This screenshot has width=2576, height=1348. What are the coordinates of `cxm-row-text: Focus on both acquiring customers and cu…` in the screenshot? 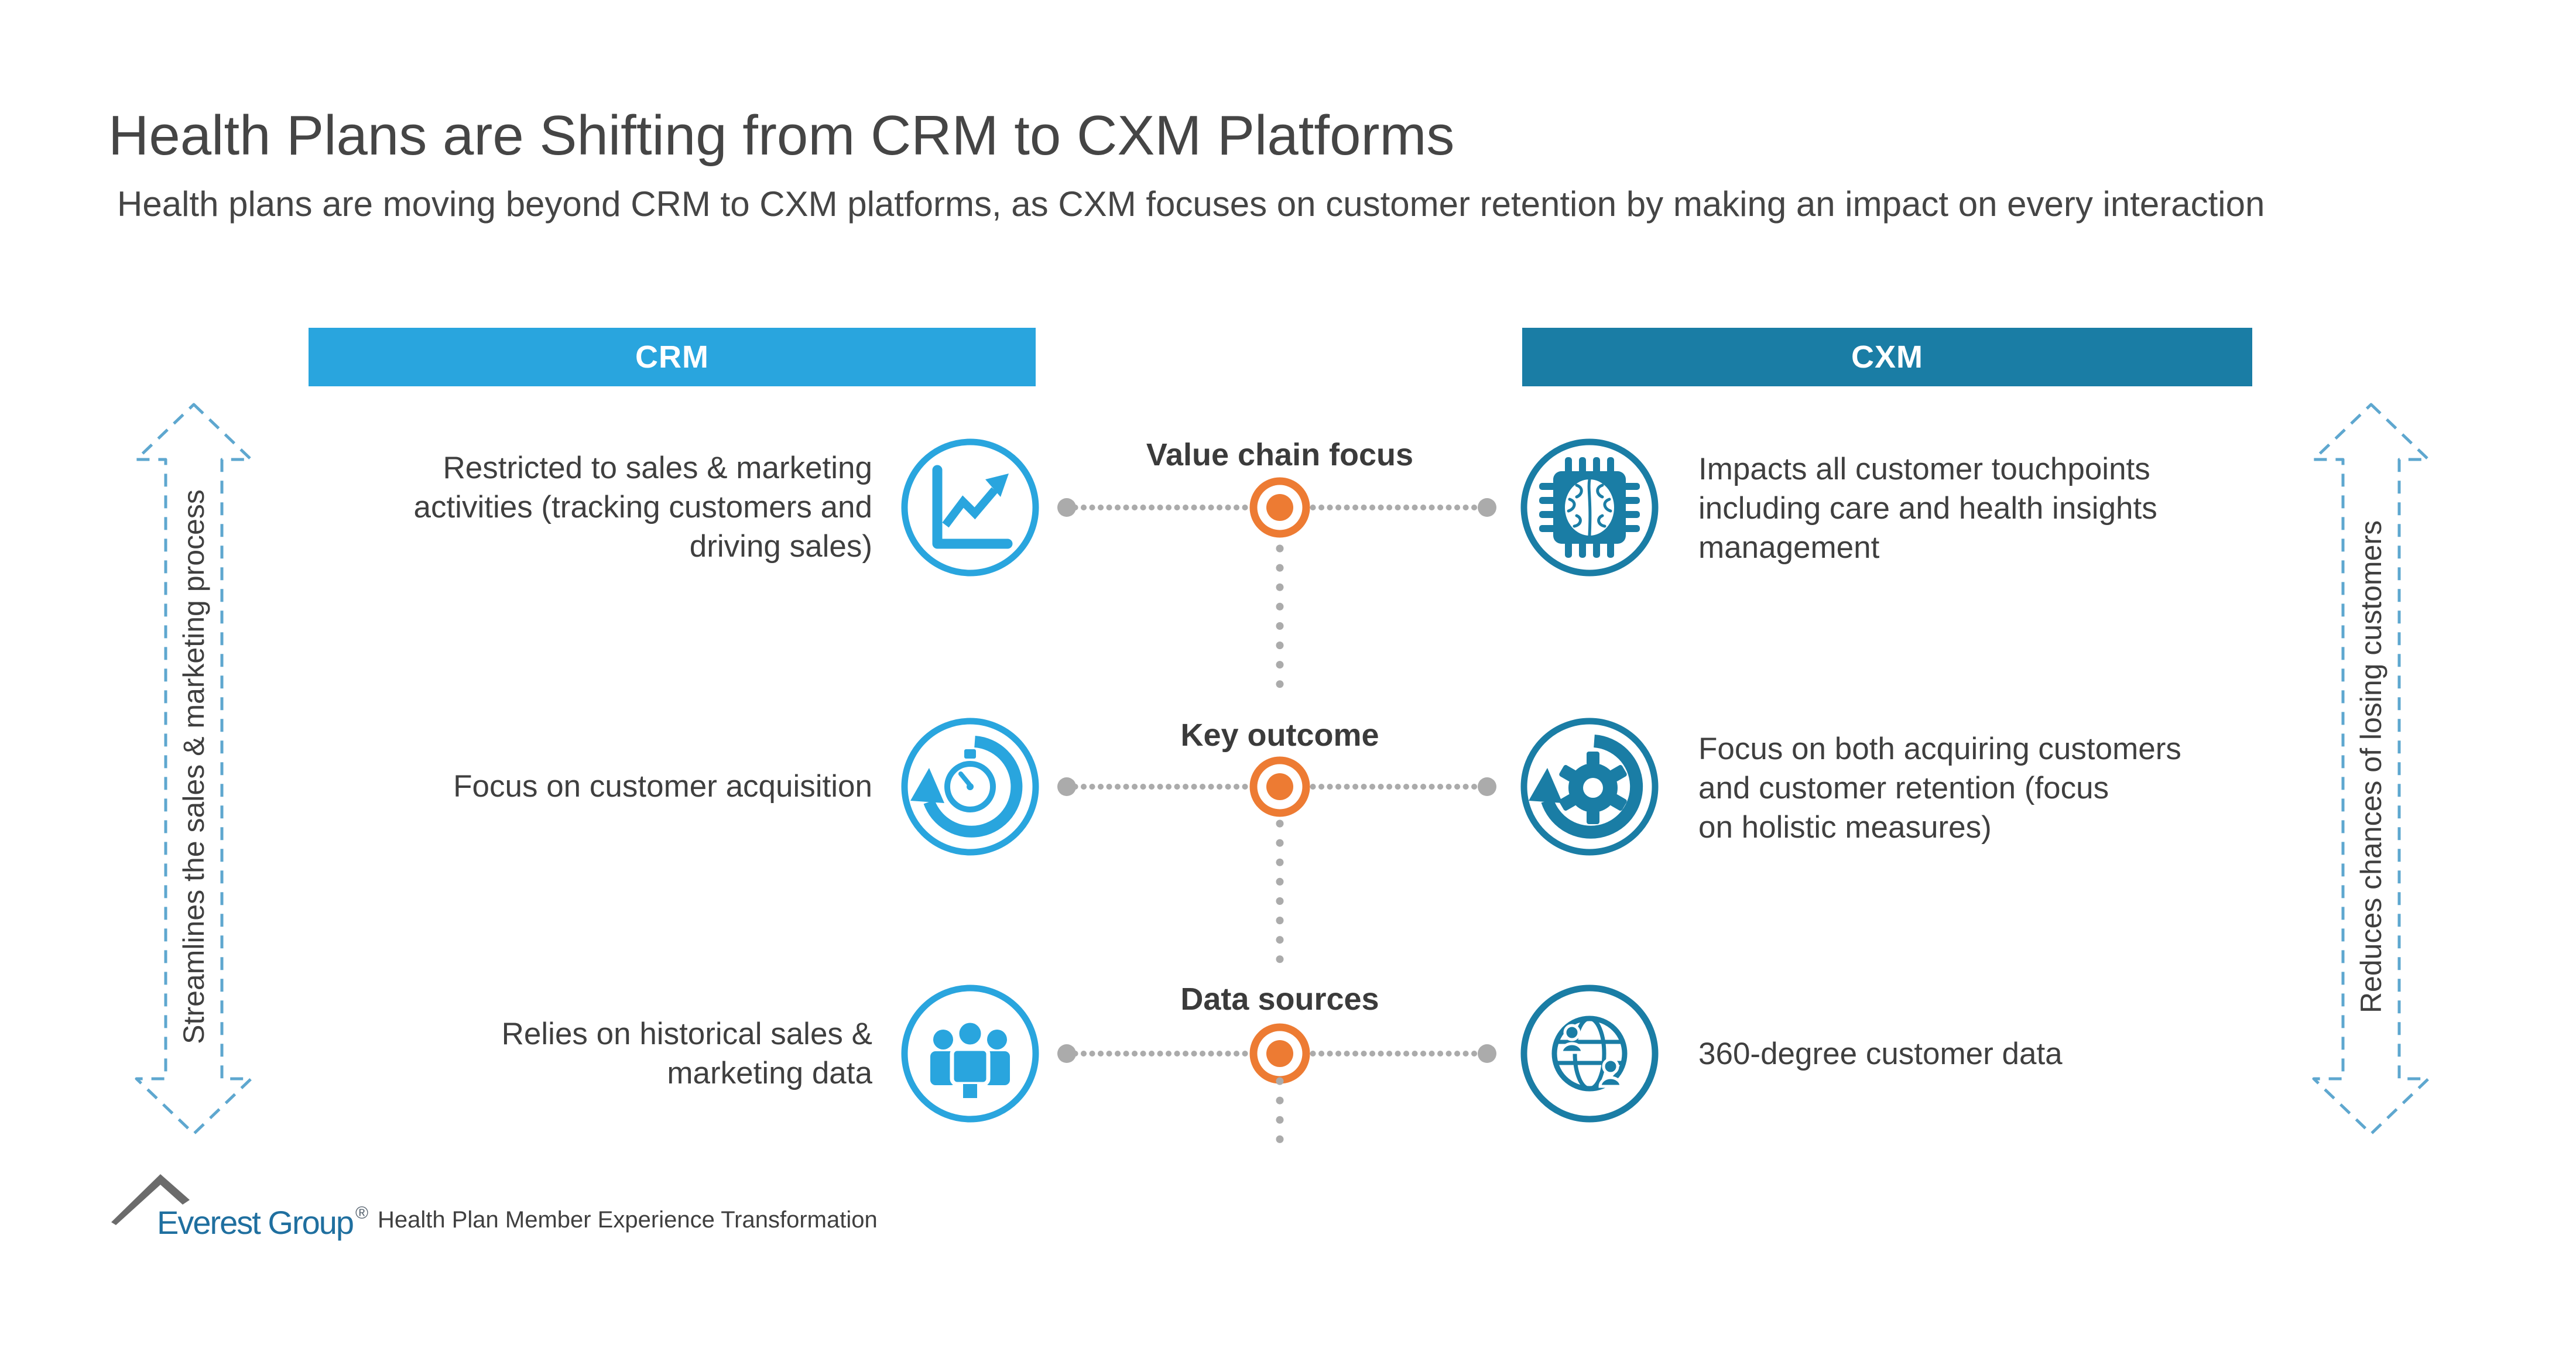 It's located at (1940, 788).